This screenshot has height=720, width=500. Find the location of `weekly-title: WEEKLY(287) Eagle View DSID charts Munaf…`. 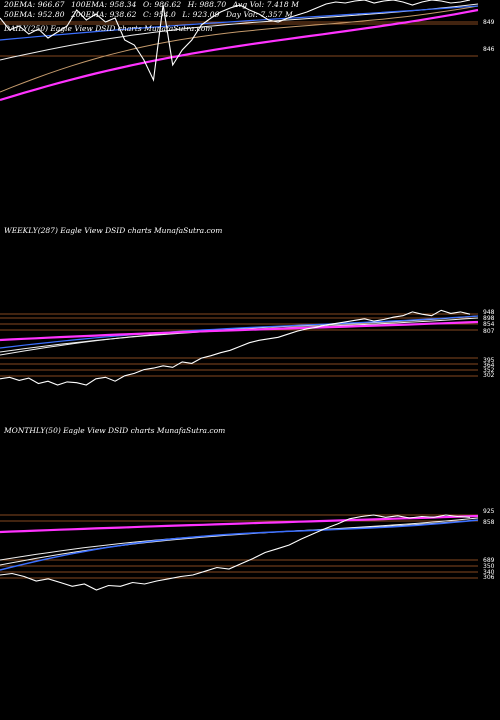

weekly-title: WEEKLY(287) Eagle View DSID charts Munaf… is located at coordinates (113, 230).